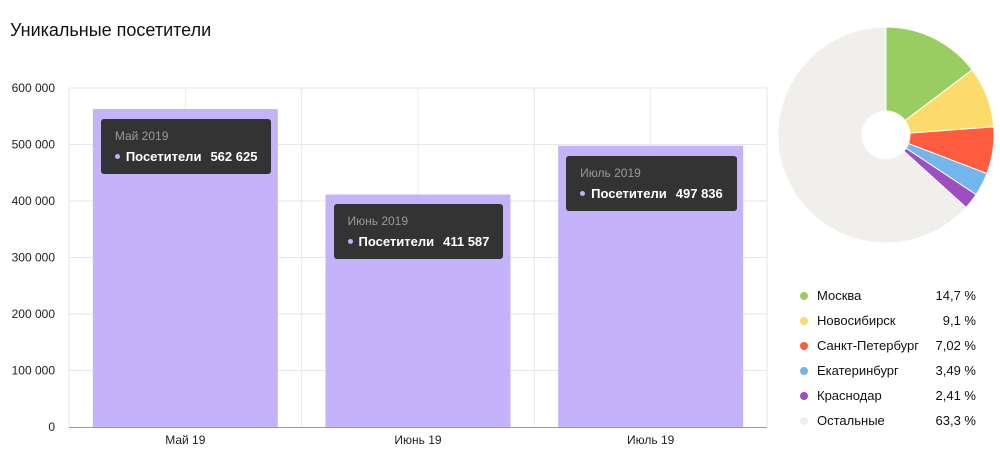  Describe the element at coordinates (111, 30) in the screenshot. I see `chart-title: Уникальные посетители` at that location.